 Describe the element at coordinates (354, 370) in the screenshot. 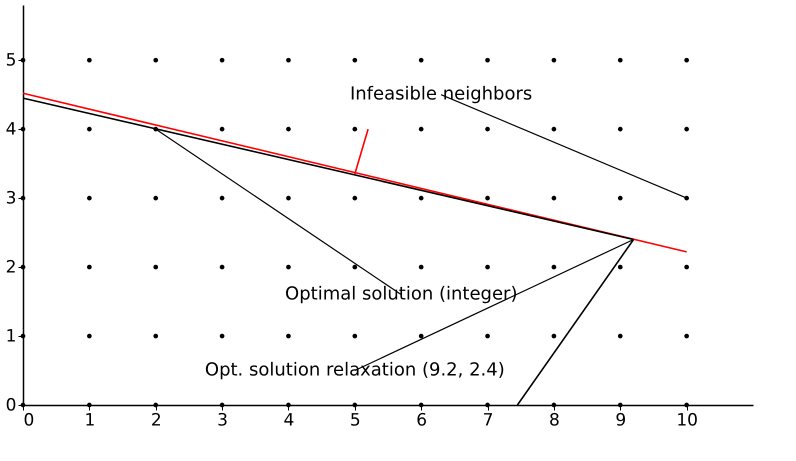

I see `annotation: Opt. solution relaxation (9.2, 2.4)` at that location.